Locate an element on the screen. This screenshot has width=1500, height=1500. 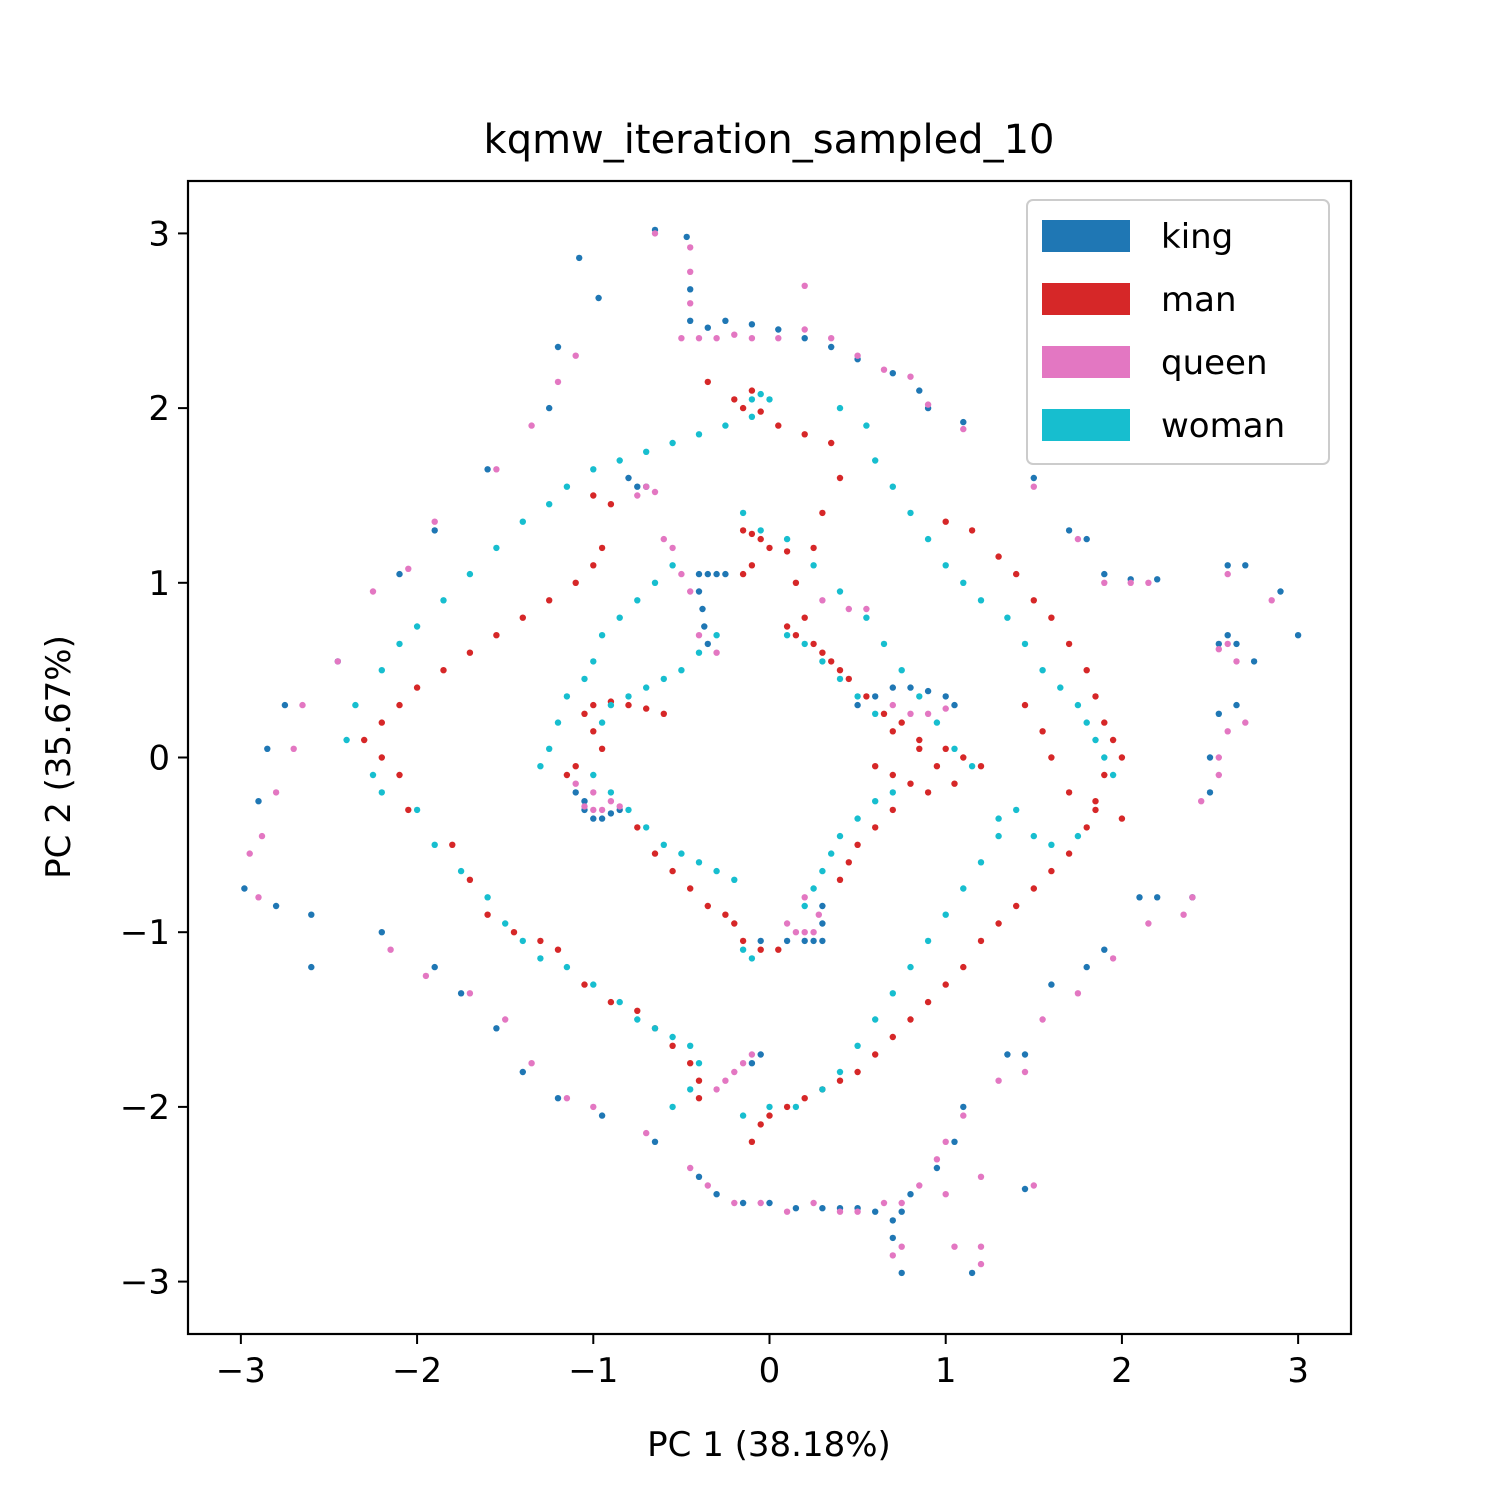
x-tick-label: −3 is located at coordinates (241, 1371).